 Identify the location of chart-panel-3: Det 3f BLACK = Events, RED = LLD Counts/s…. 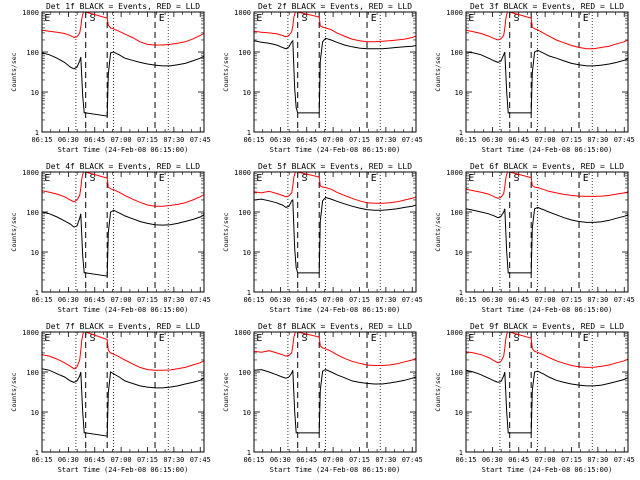
(534, 78).